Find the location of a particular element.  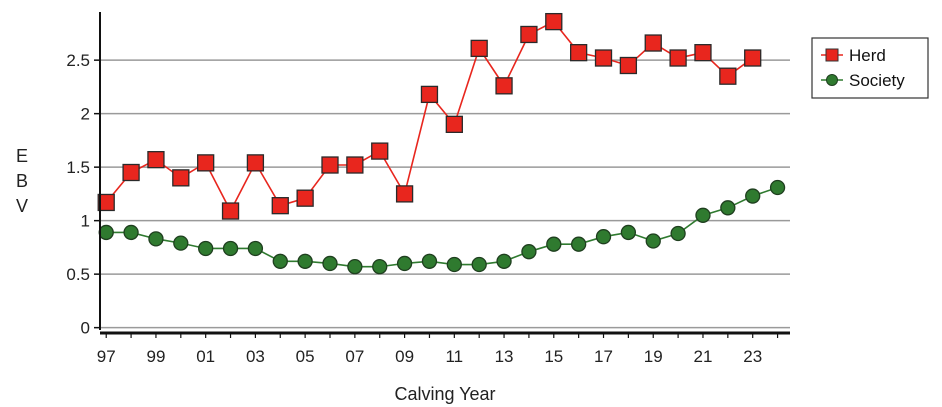

y-tick-label: 0.5 is located at coordinates (78, 274).